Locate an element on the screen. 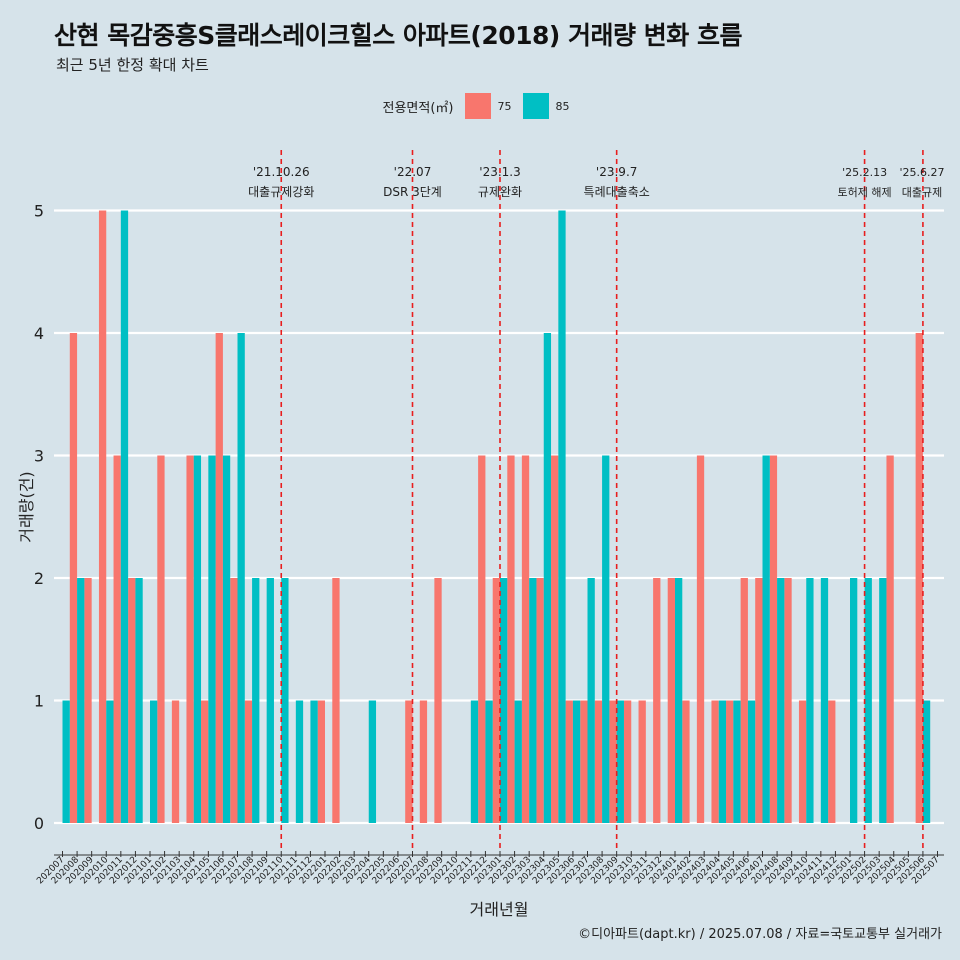  event-label-202502: 토허제 해제 is located at coordinates (865, 192).